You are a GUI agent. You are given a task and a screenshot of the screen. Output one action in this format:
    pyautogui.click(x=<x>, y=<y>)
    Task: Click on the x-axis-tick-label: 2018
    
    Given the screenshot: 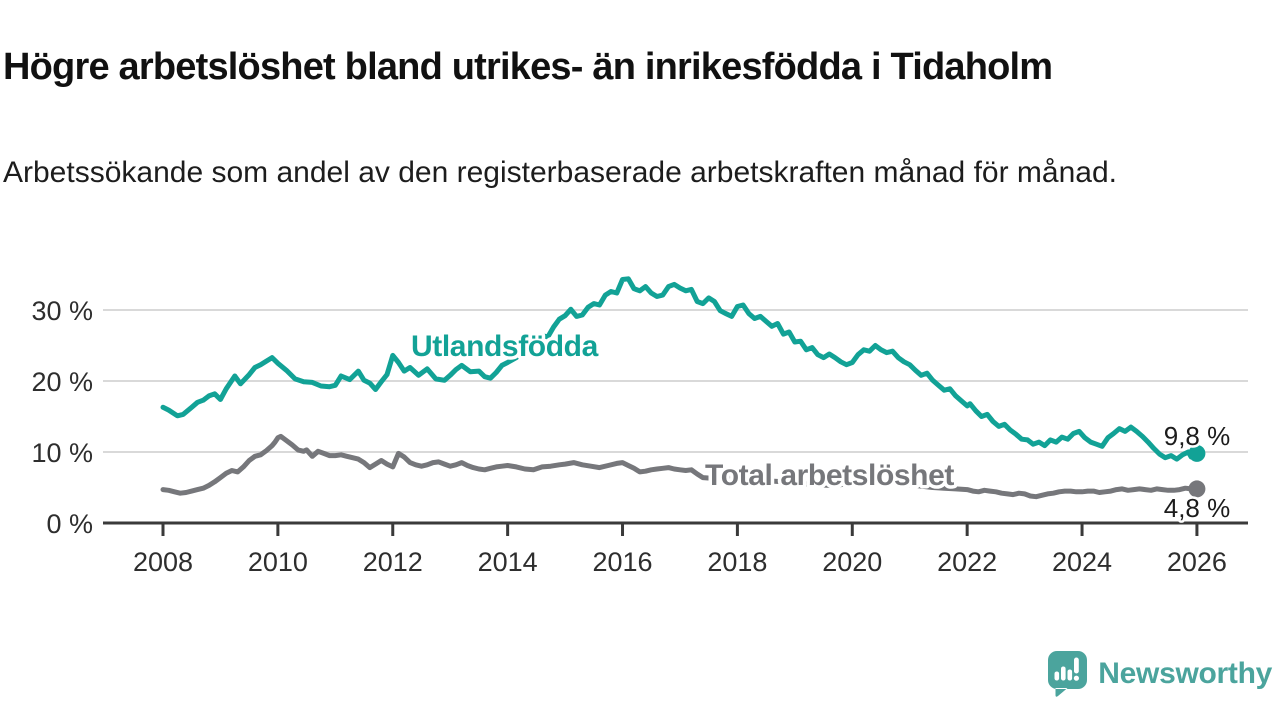 What is the action you would take?
    pyautogui.click(x=737, y=562)
    